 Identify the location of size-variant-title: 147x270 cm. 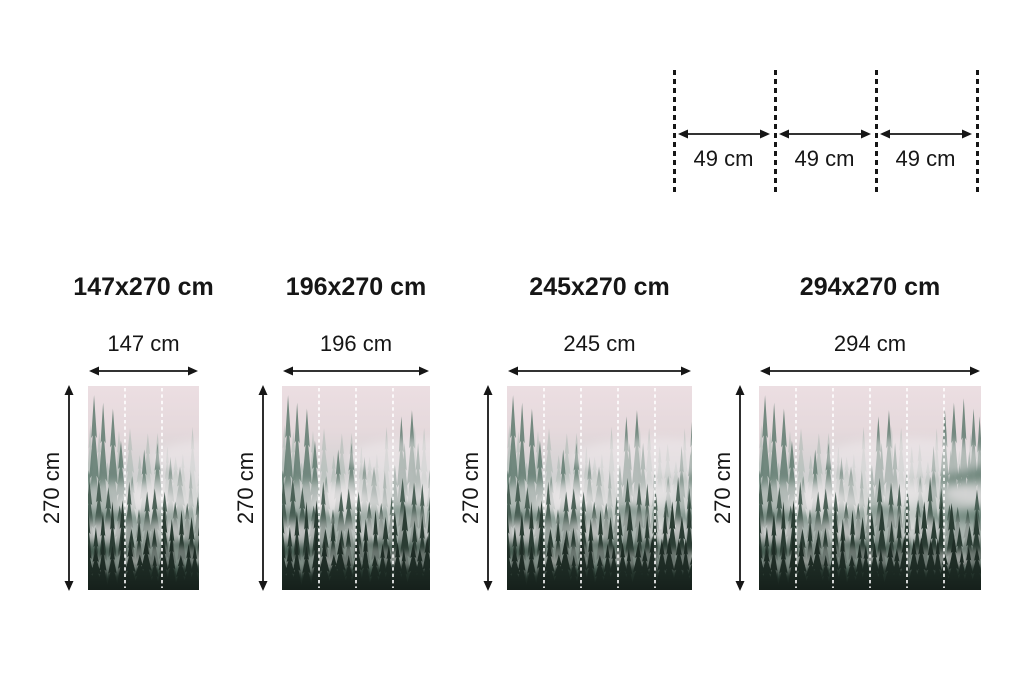
(143, 287).